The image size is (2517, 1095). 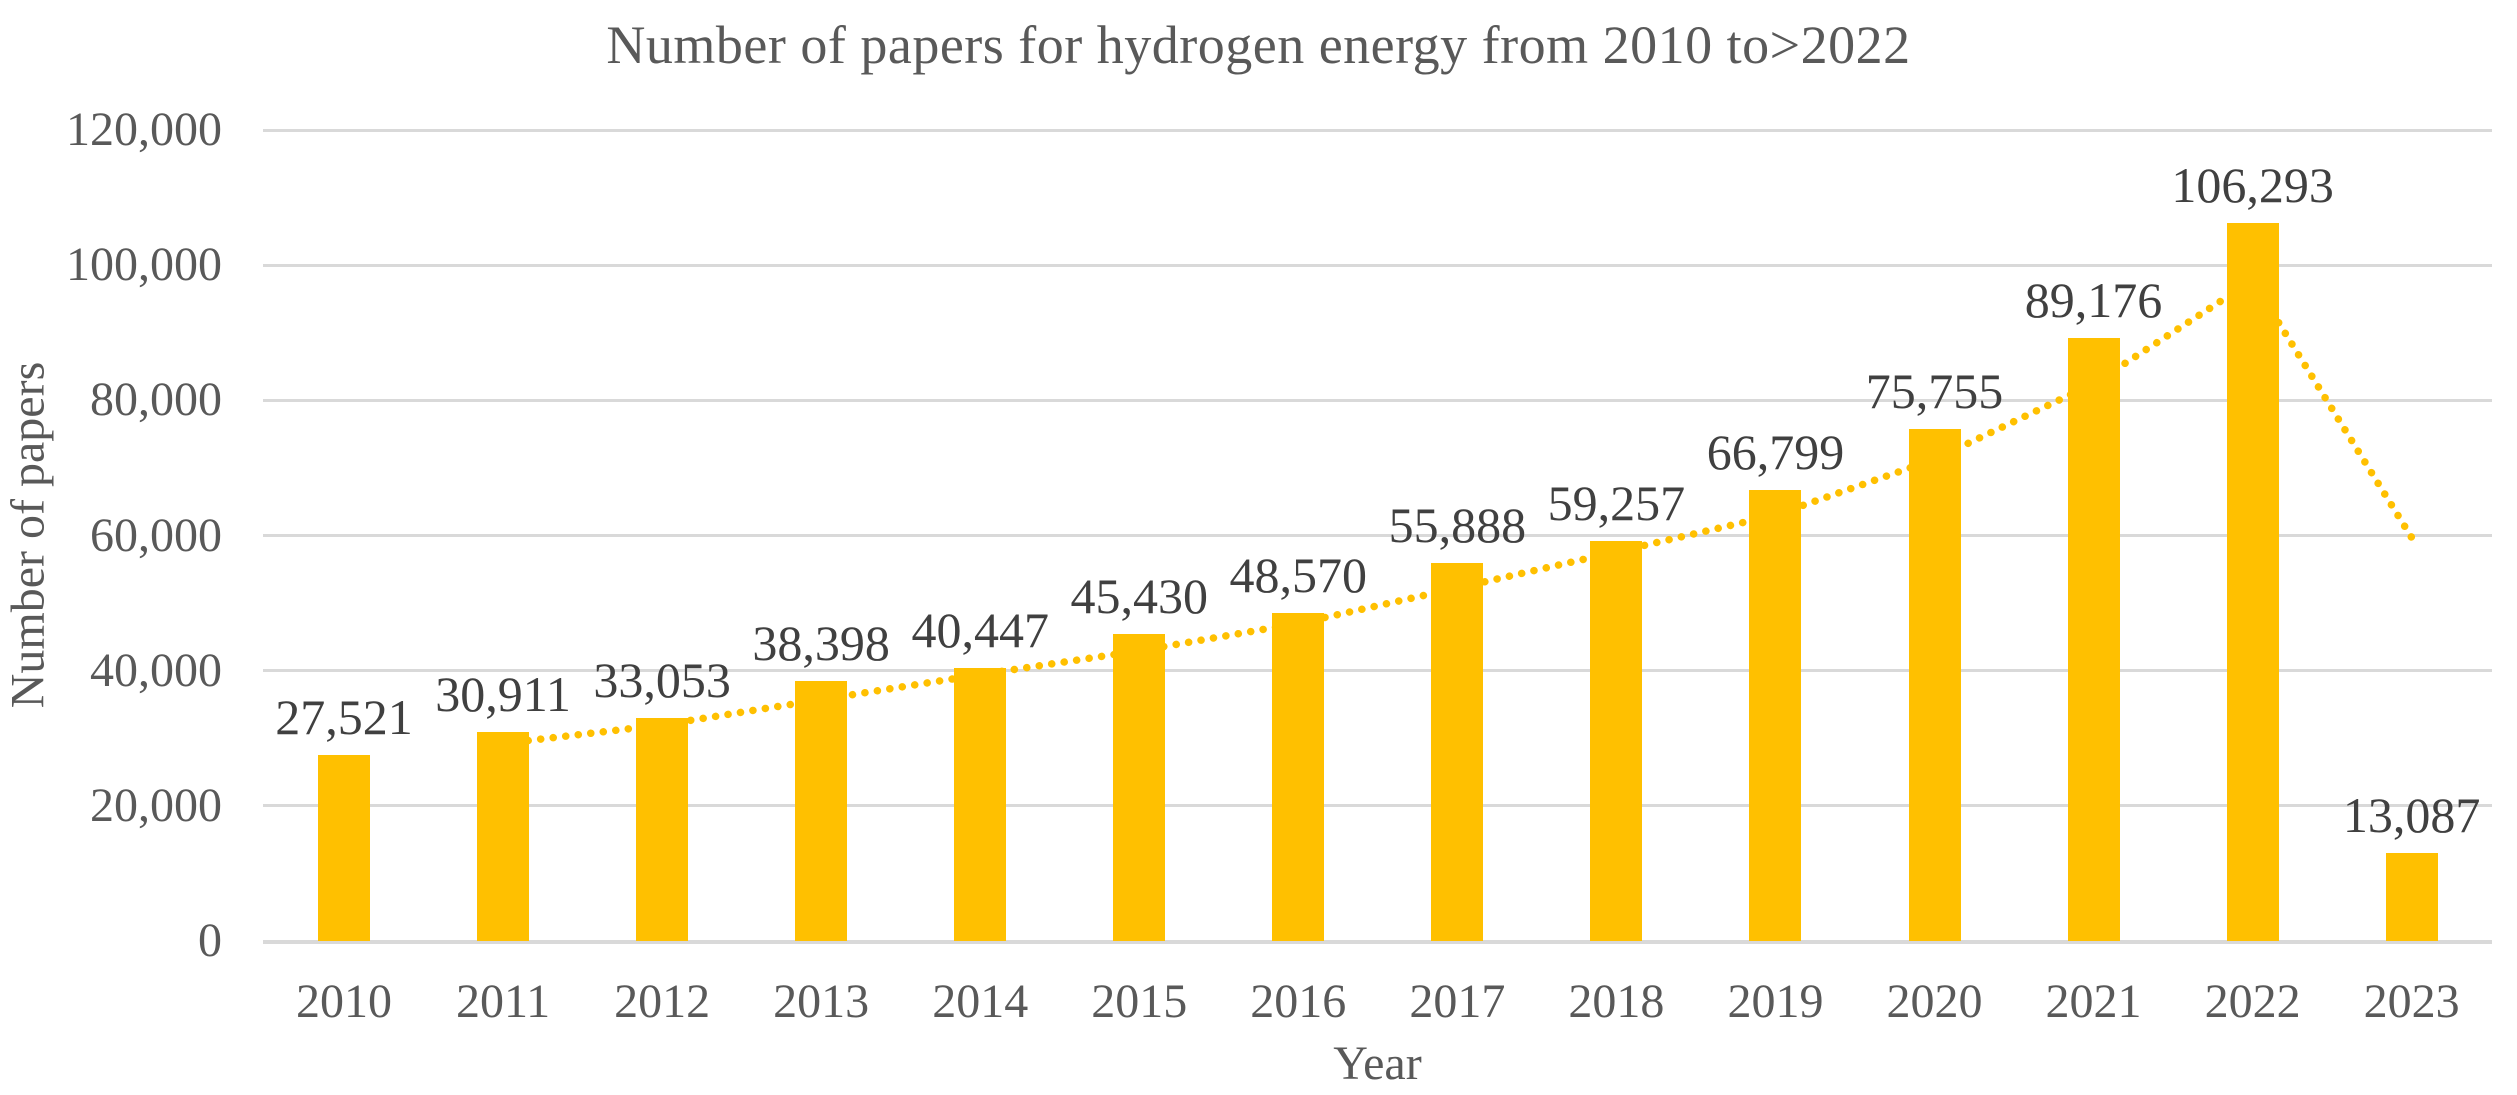 I want to click on x-tick-2014: 2014, so click(x=980, y=1001).